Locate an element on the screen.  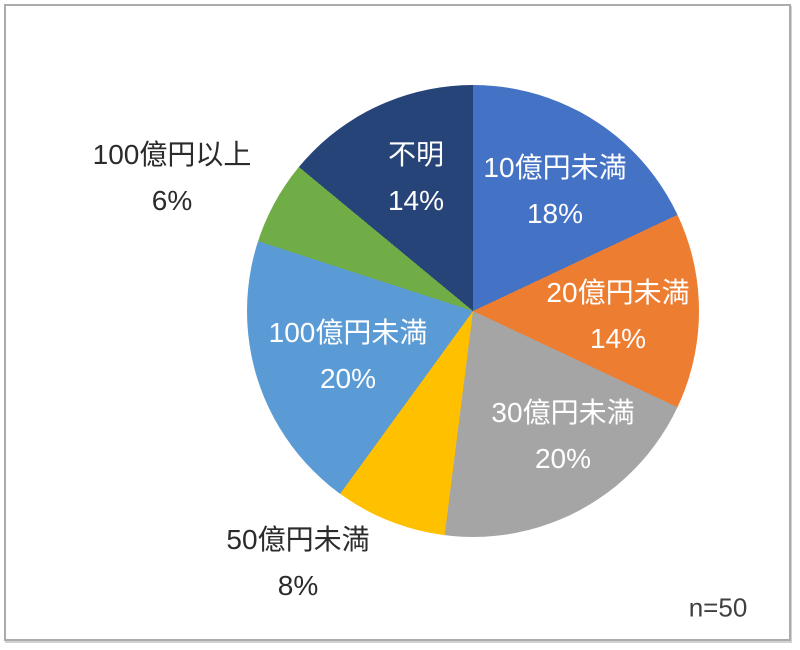
slice-percent: 6% is located at coordinates (172, 200).